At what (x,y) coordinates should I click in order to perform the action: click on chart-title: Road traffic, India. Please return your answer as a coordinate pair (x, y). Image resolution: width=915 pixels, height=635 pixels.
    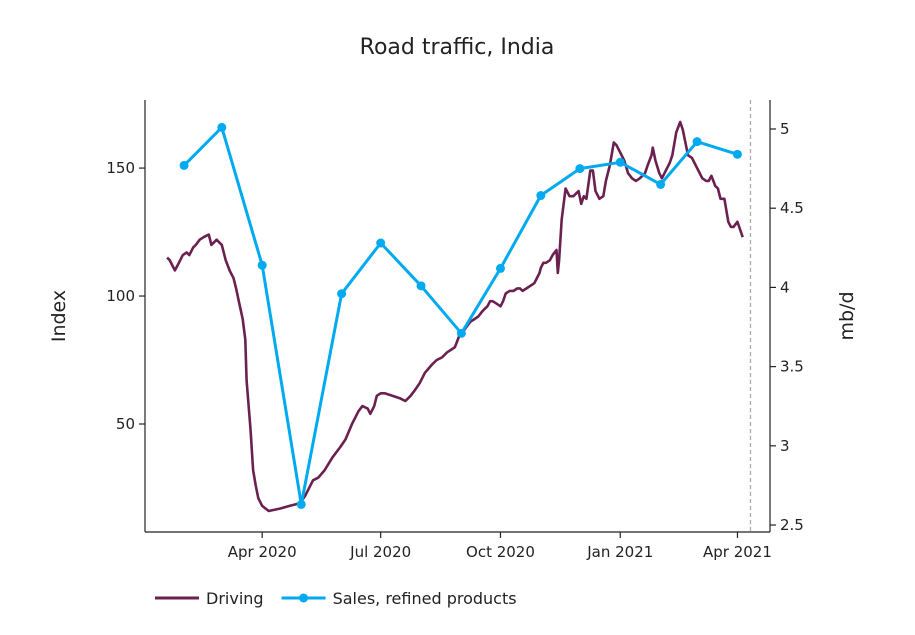
    Looking at the image, I should click on (457, 47).